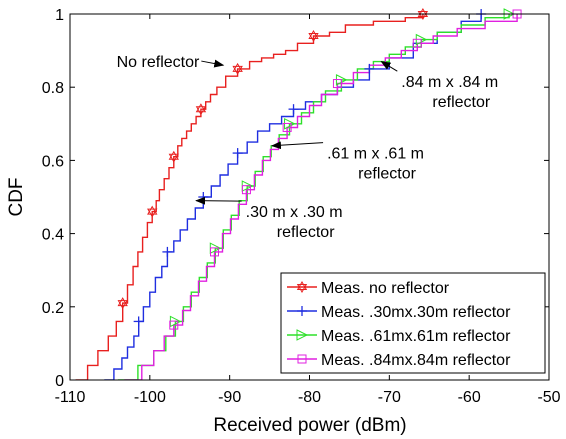  I want to click on x-tick-label: -110, so click(70, 397).